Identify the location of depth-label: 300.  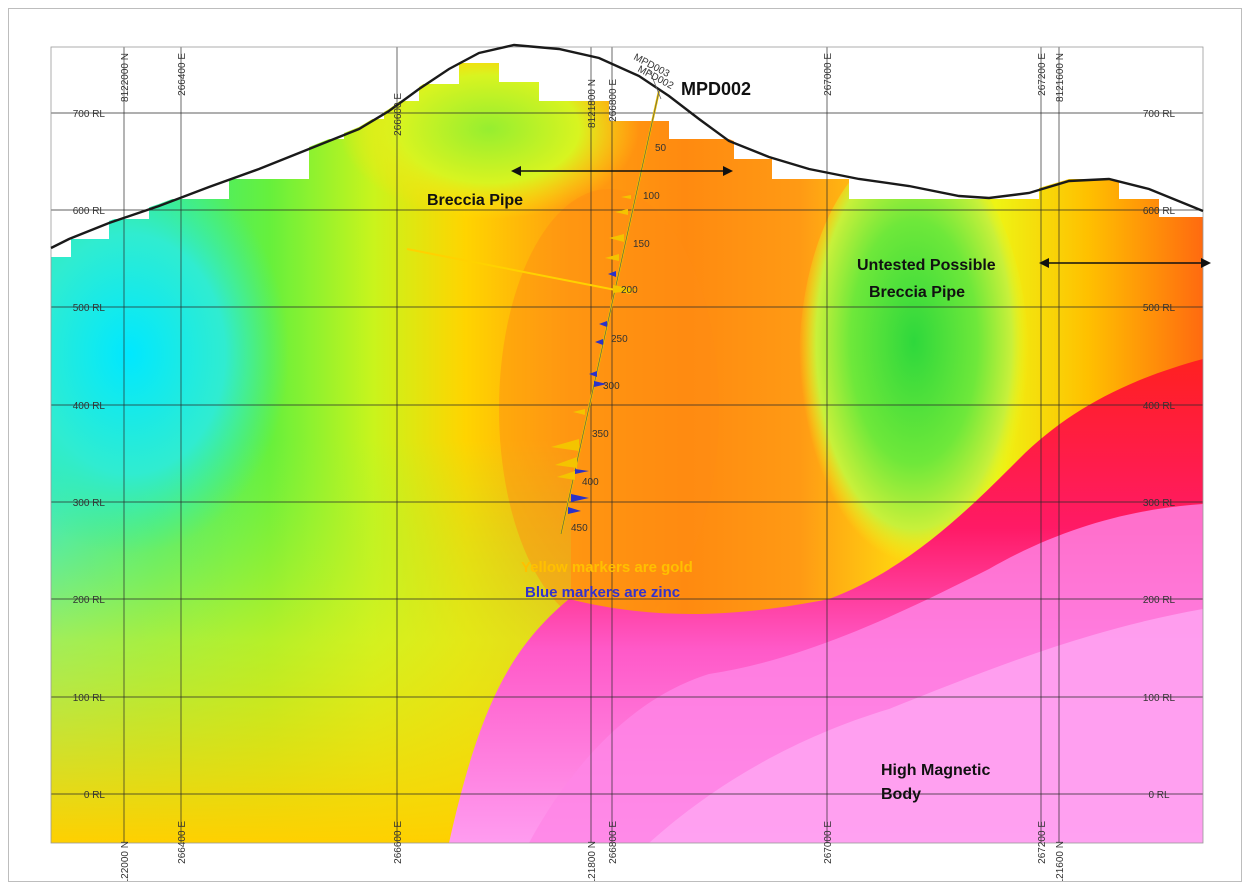
(611, 386).